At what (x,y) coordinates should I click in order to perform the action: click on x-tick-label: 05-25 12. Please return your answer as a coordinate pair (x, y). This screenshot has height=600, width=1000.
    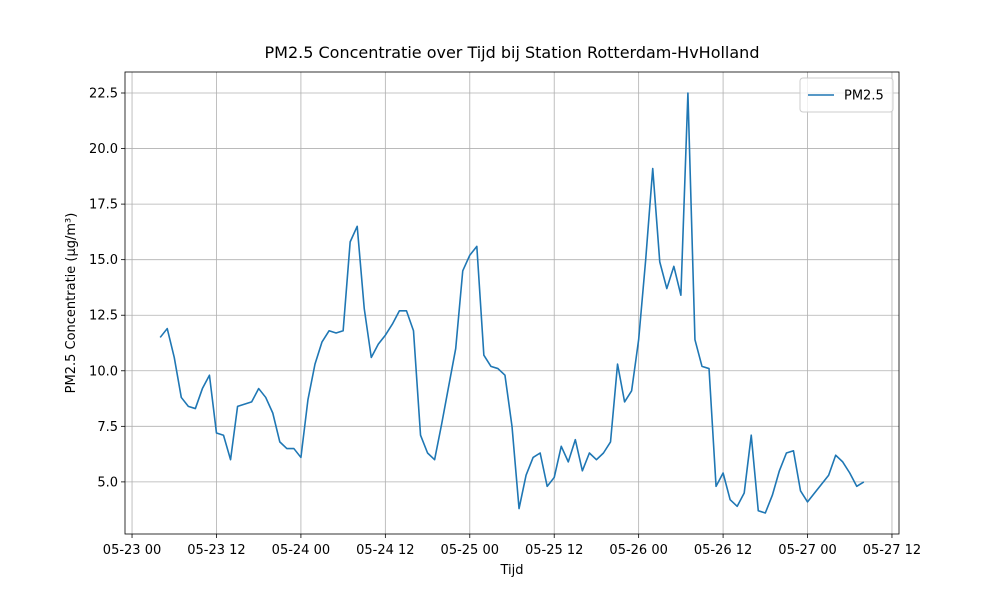
    Looking at the image, I should click on (554, 550).